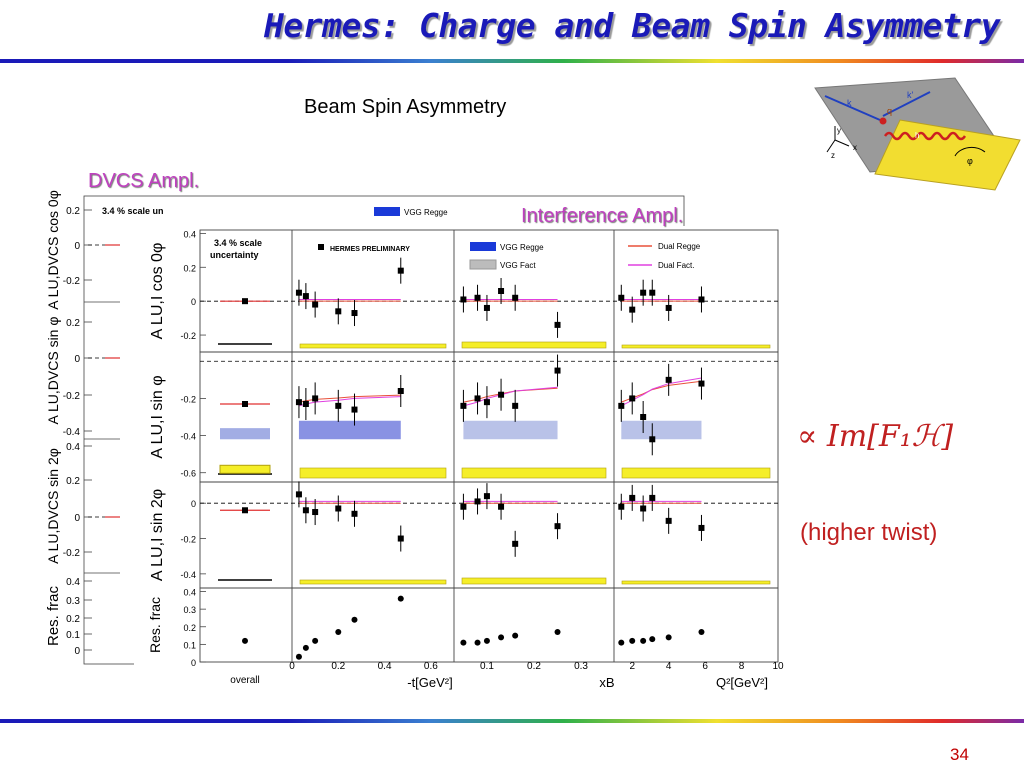  Describe the element at coordinates (321, 247) in the screenshot. I see `front-preliminary-marker` at that location.